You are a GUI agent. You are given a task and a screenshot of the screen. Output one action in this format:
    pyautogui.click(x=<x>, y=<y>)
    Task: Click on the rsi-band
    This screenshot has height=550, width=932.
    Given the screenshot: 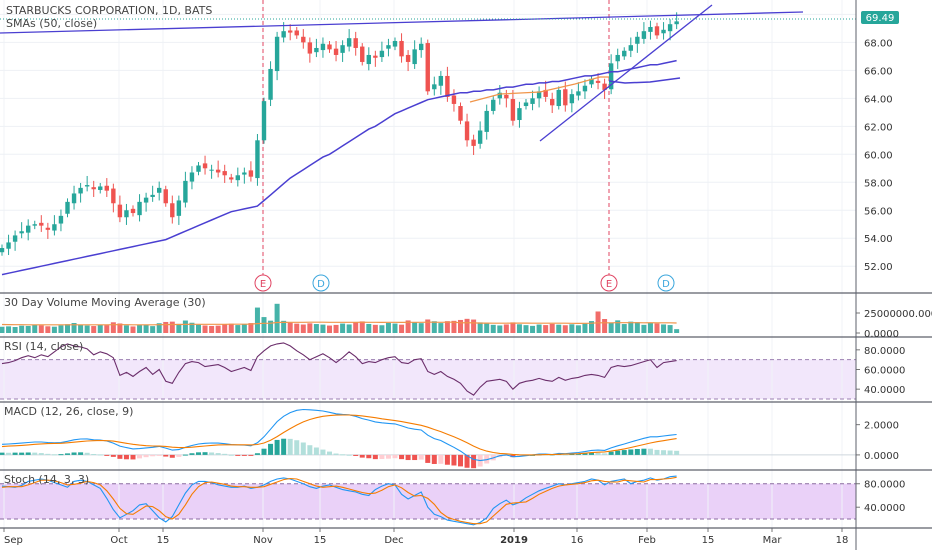 What is the action you would take?
    pyautogui.click(x=428, y=379)
    